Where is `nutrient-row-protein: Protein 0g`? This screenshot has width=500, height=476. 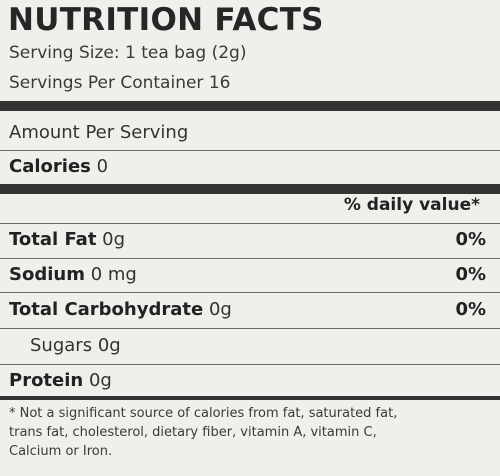 nutrient-row-protein: Protein 0g is located at coordinates (246, 380).